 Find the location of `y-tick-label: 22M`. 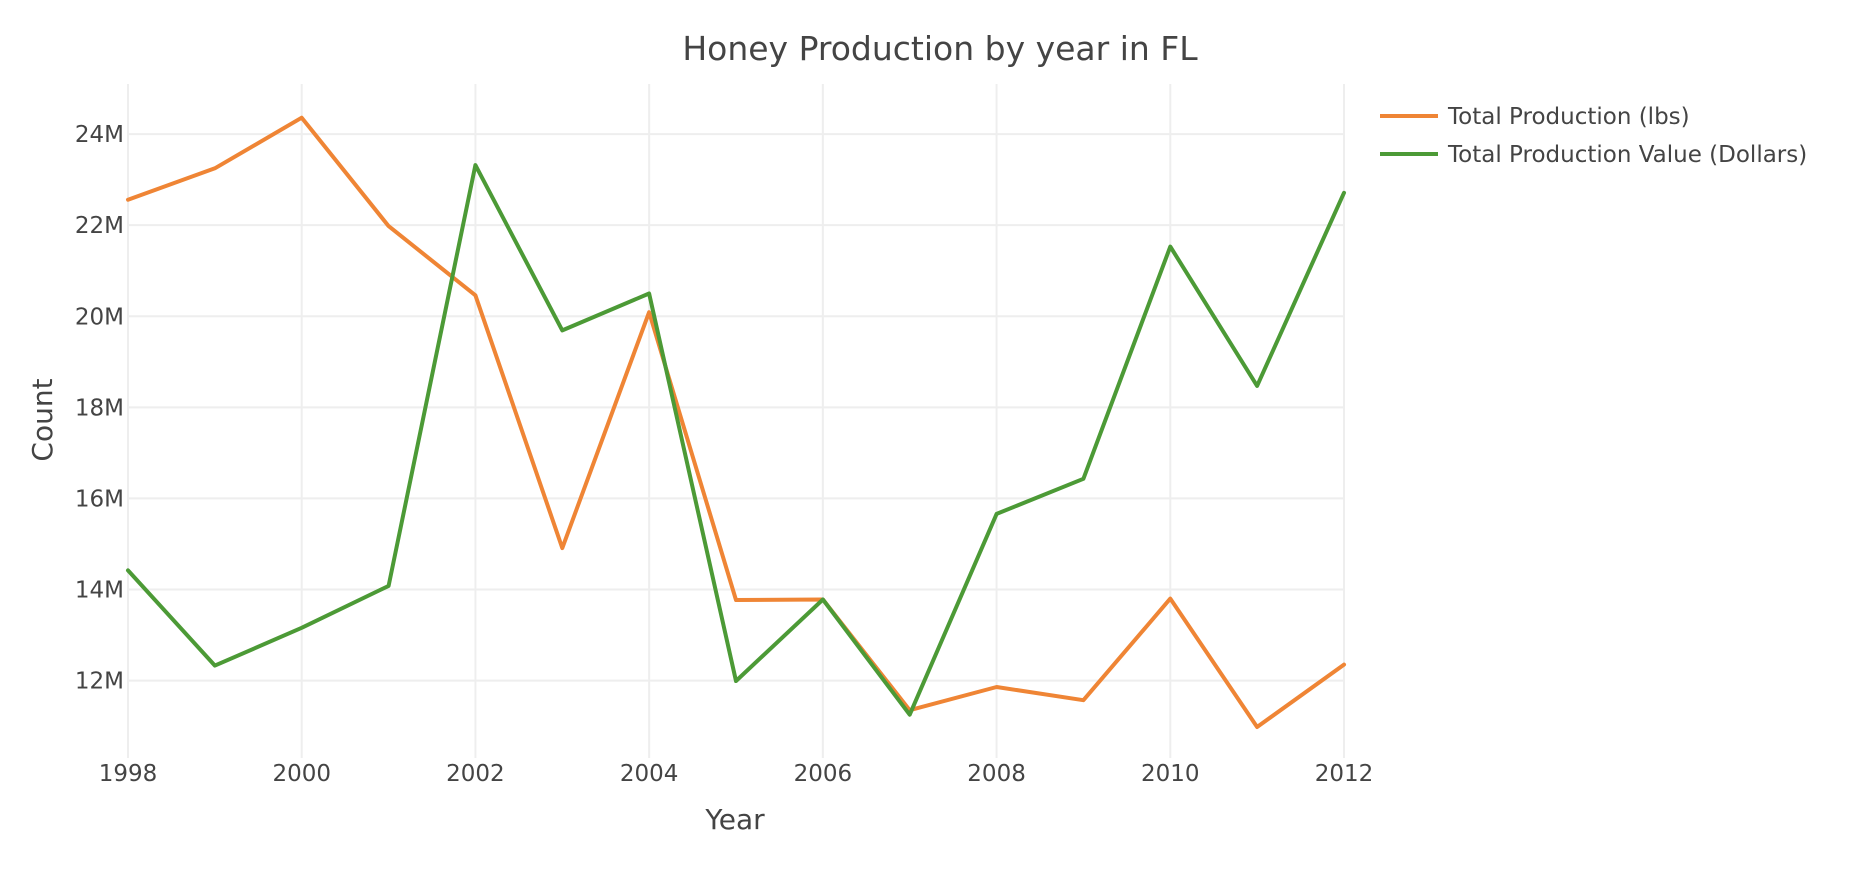

y-tick-label: 22M is located at coordinates (99, 226).